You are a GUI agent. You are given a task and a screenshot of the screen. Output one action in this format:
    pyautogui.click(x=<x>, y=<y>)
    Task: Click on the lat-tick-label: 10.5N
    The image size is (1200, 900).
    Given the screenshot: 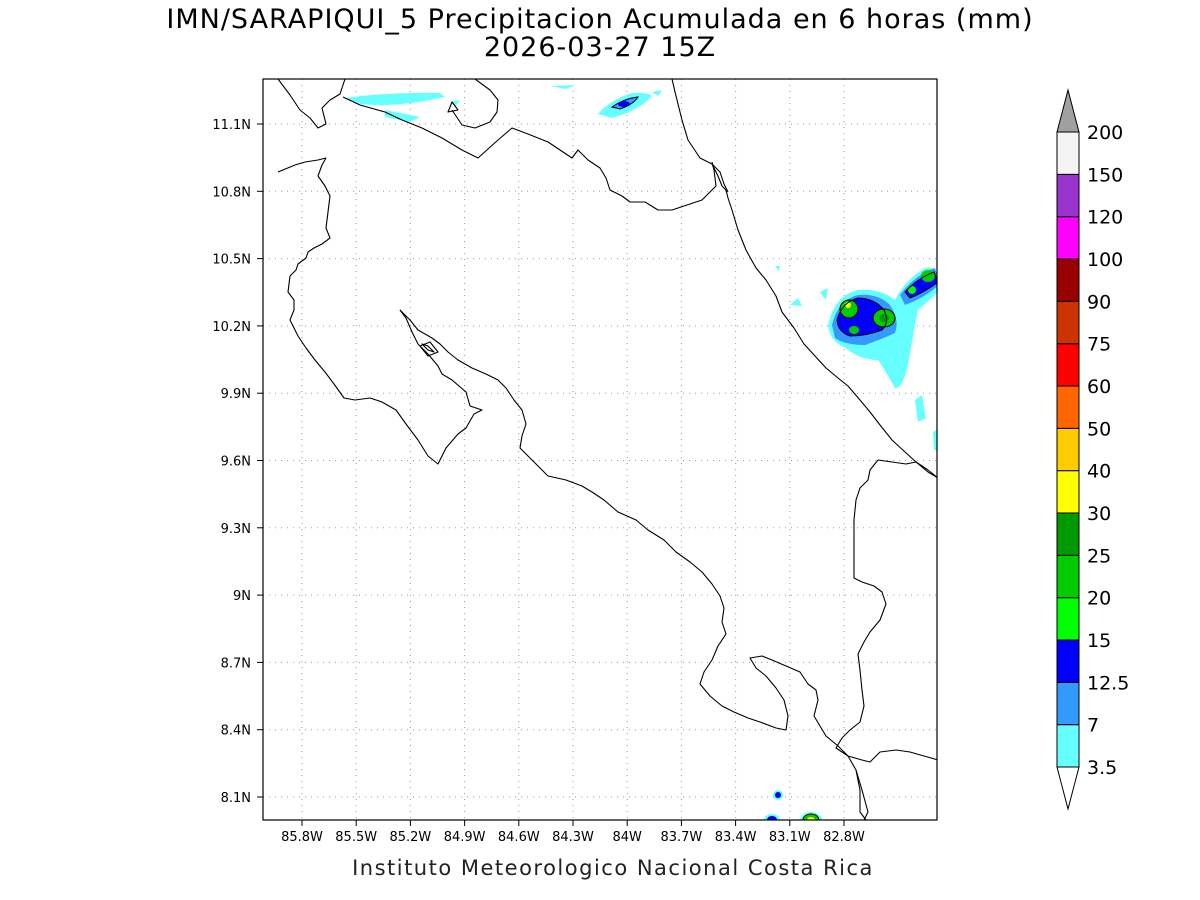 What is the action you would take?
    pyautogui.click(x=231, y=260)
    